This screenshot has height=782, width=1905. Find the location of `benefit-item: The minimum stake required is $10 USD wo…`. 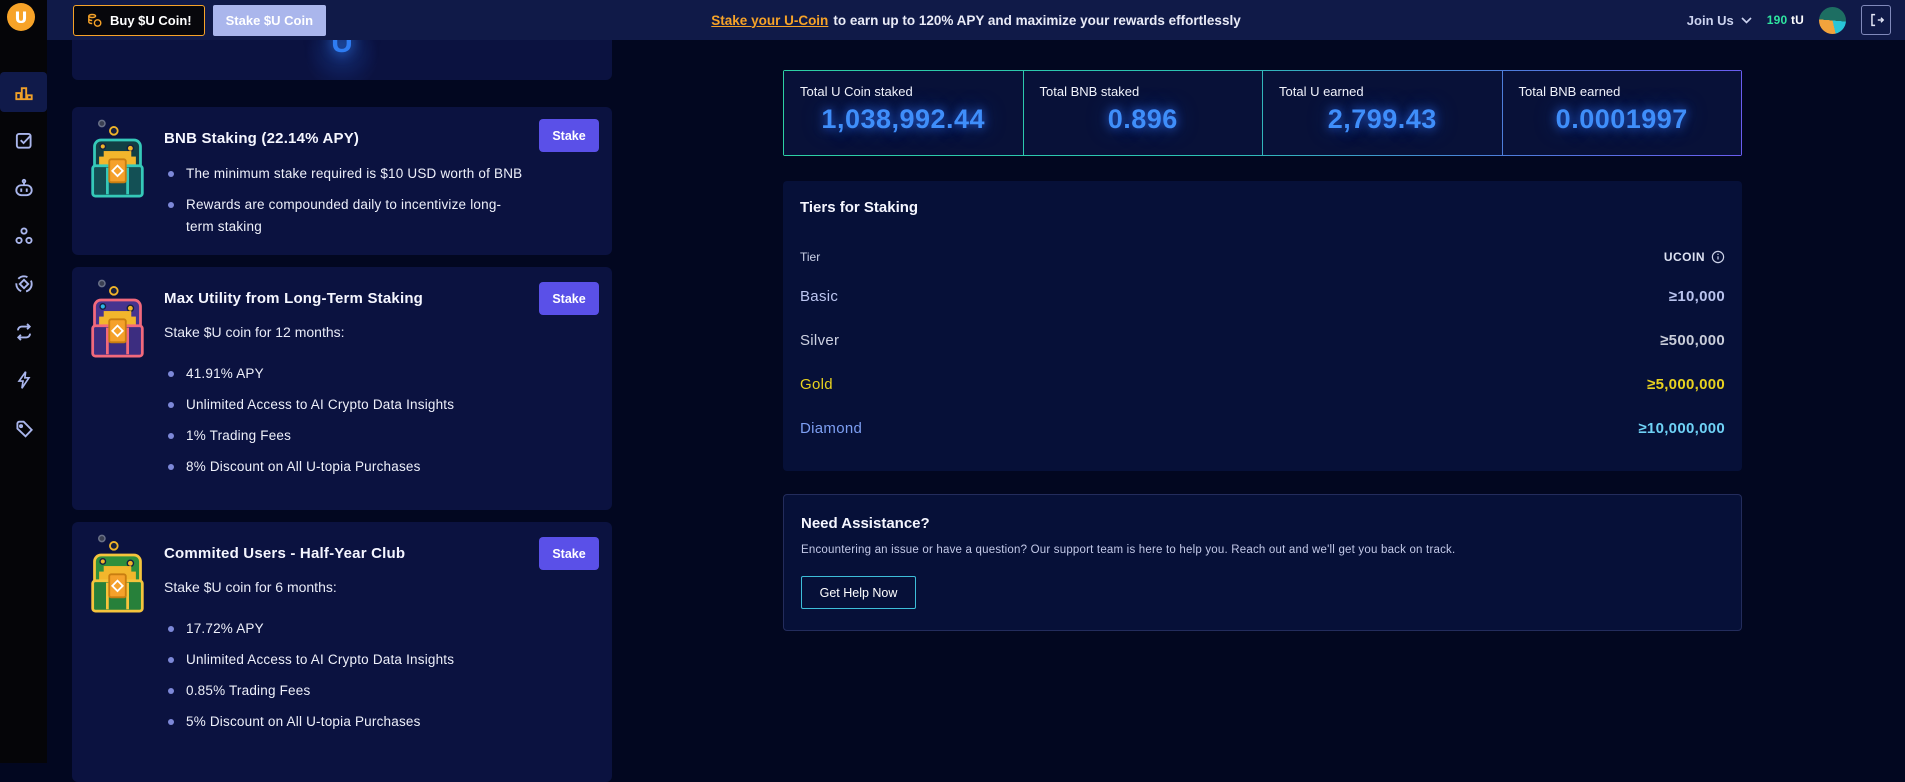

benefit-item: The minimum stake required is $10 USD wo… is located at coordinates (346, 174).